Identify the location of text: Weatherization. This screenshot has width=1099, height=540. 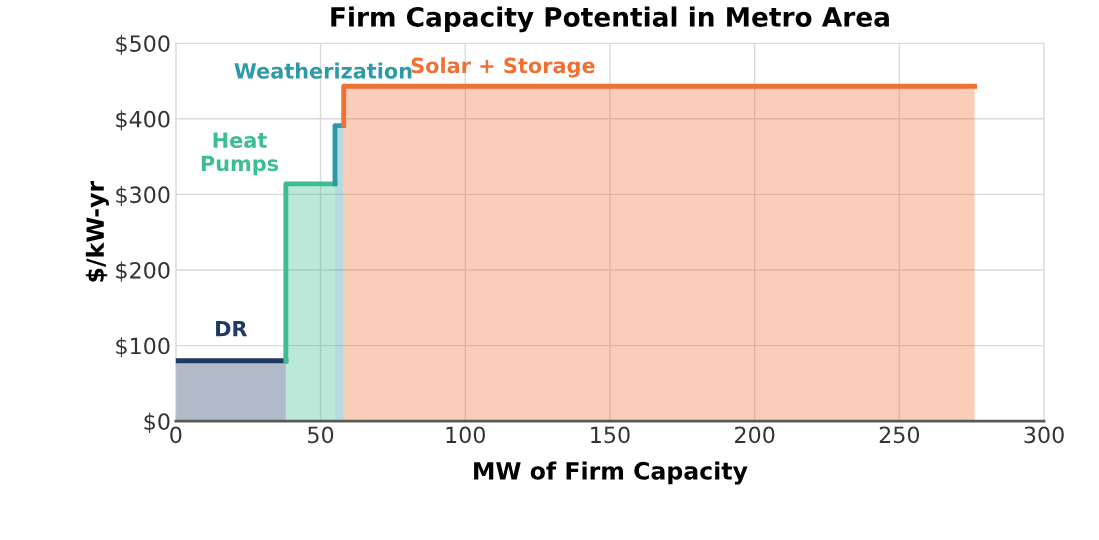
(323, 70).